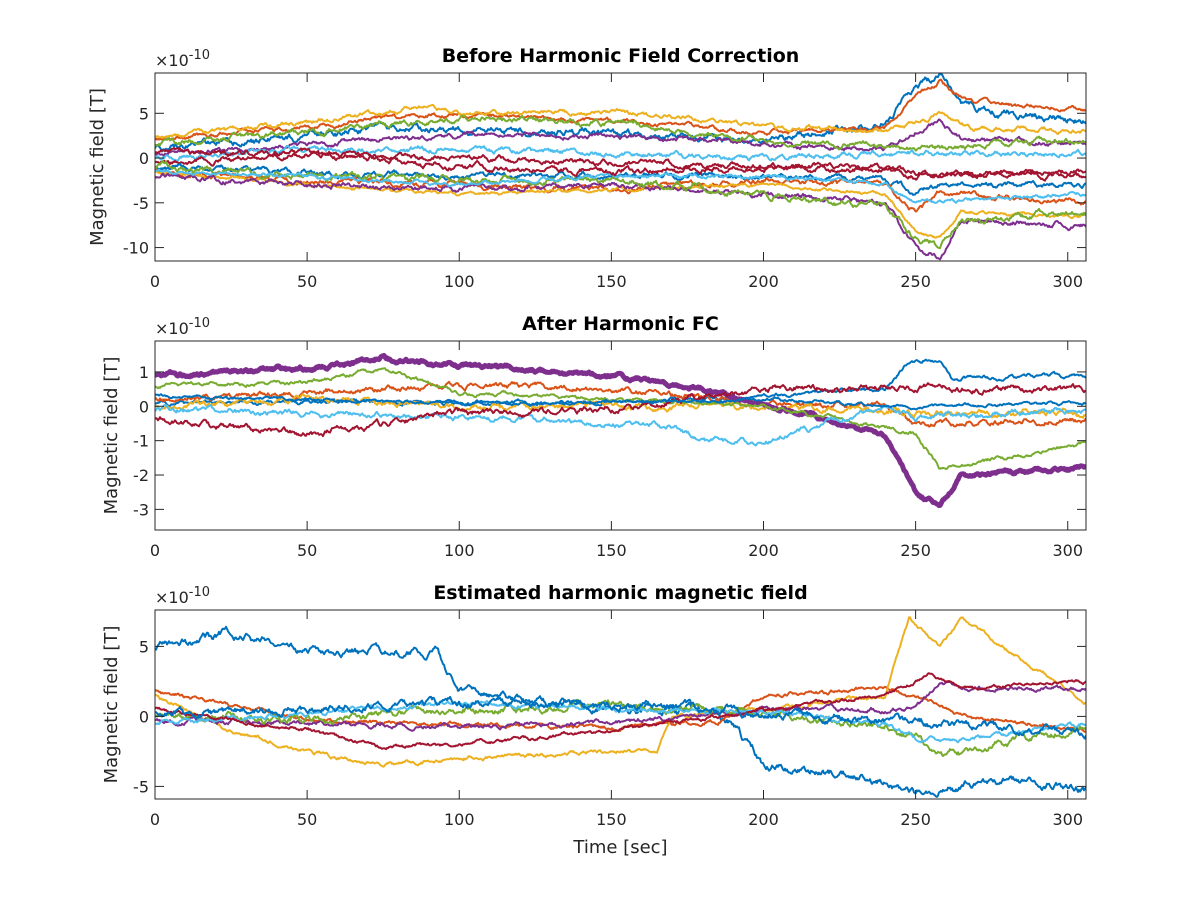 Image resolution: width=1200 pixels, height=900 pixels. Describe the element at coordinates (144, 372) in the screenshot. I see `y-tick-label: 1` at that location.